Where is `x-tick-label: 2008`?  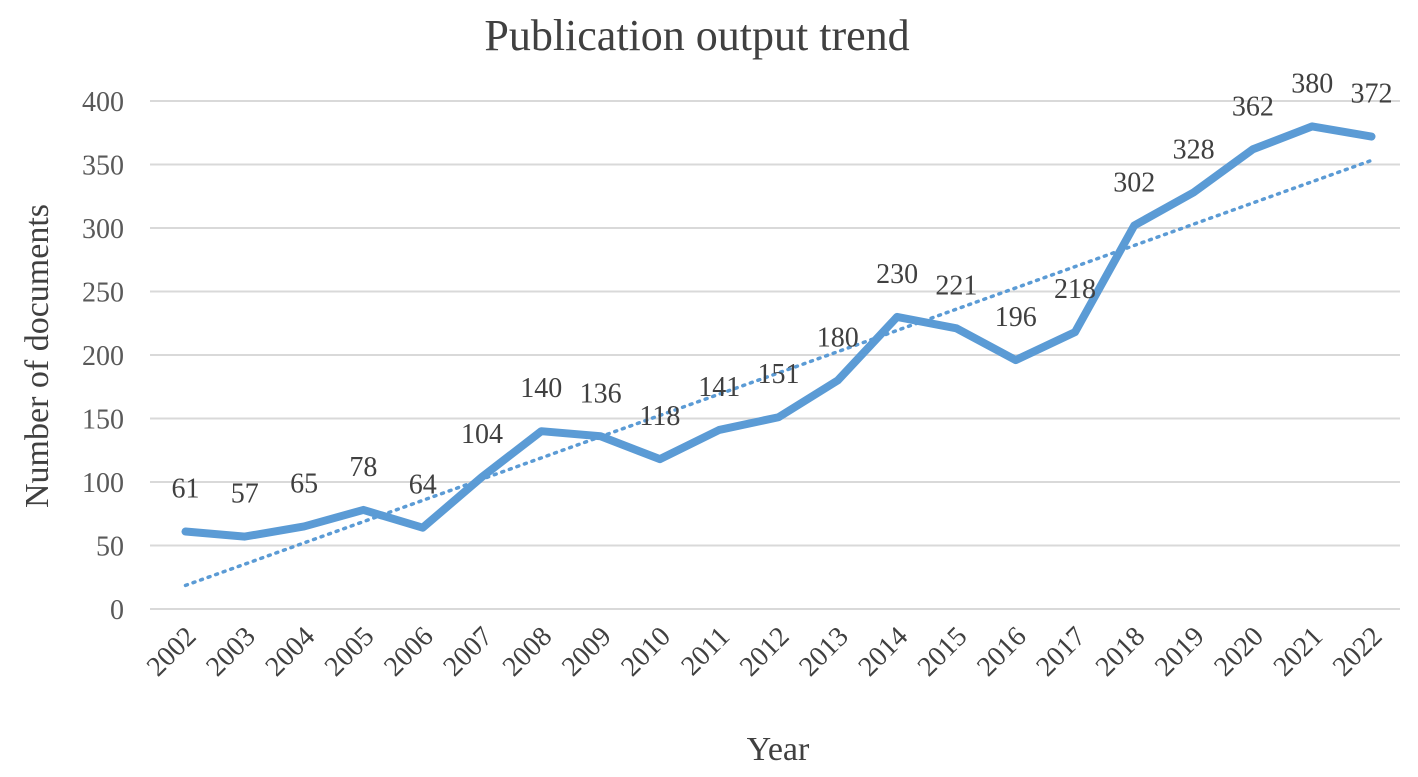
x-tick-label: 2008 is located at coordinates (528, 652).